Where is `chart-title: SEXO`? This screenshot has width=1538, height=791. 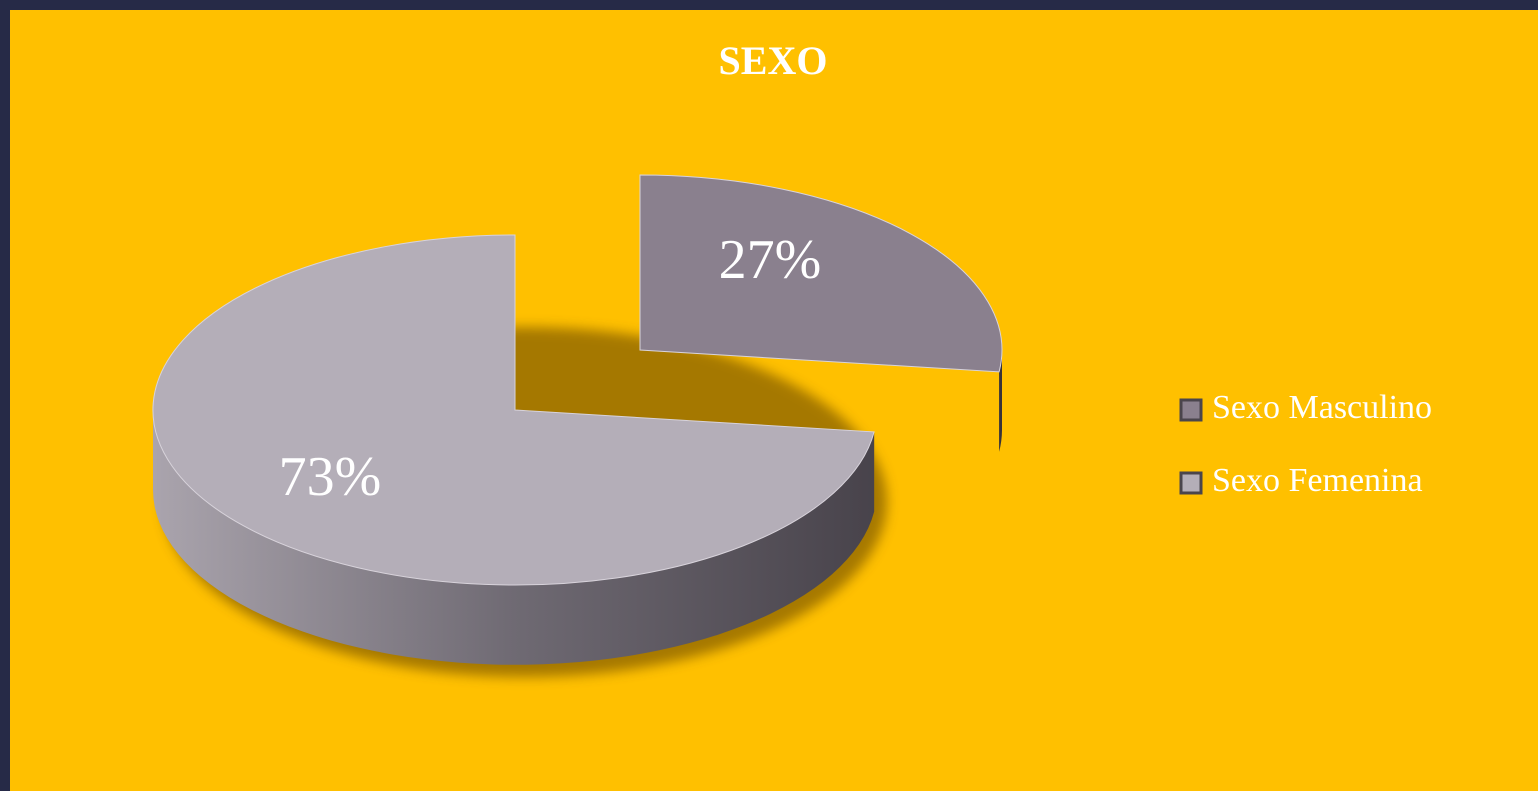 chart-title: SEXO is located at coordinates (773, 60).